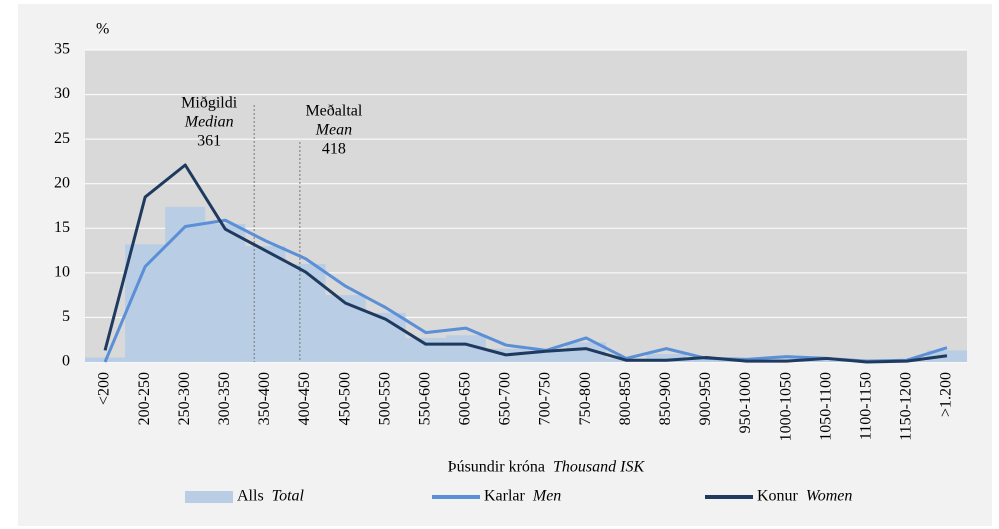  Describe the element at coordinates (288, 496) in the screenshot. I see `legend-label-en: Total` at that location.